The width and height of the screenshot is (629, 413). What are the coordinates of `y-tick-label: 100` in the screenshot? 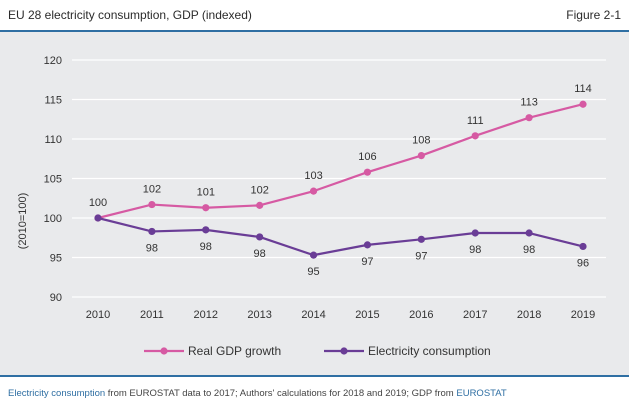 It's located at (53, 219).